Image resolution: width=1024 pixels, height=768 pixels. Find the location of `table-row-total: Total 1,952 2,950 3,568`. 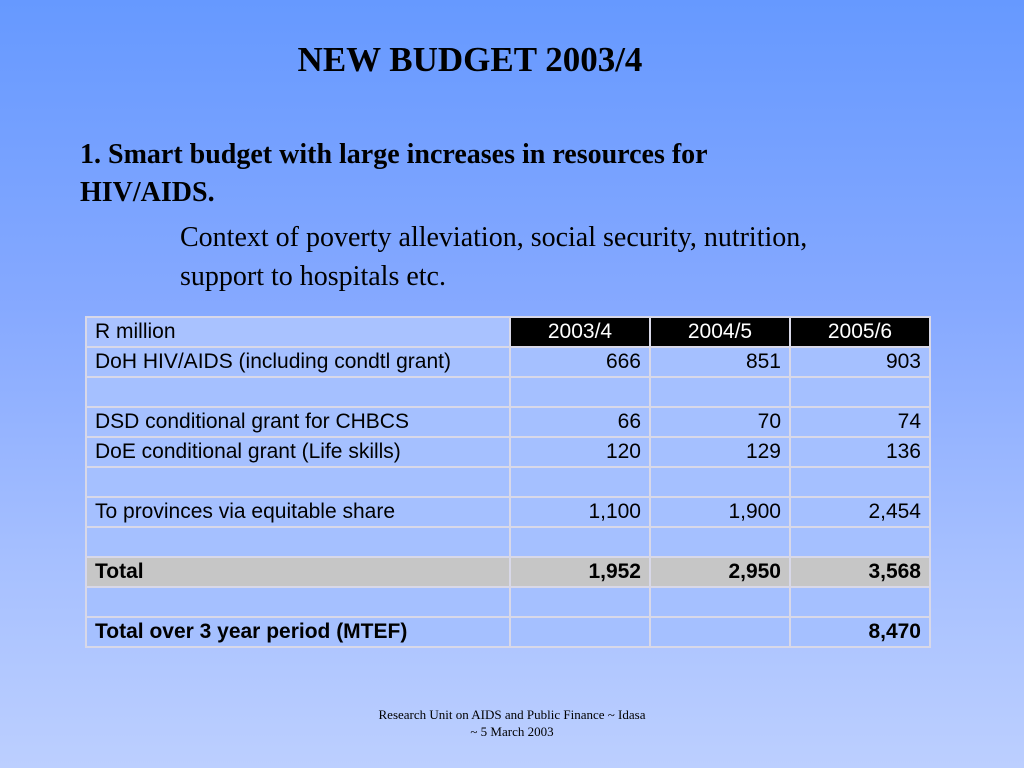

table-row-total: Total 1,952 2,950 3,568 is located at coordinates (508, 572).